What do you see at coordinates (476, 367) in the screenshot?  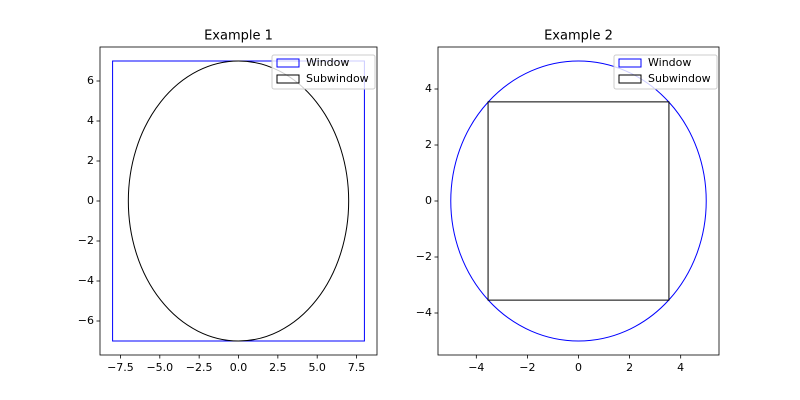 I see `x-tick-label: −4` at bounding box center [476, 367].